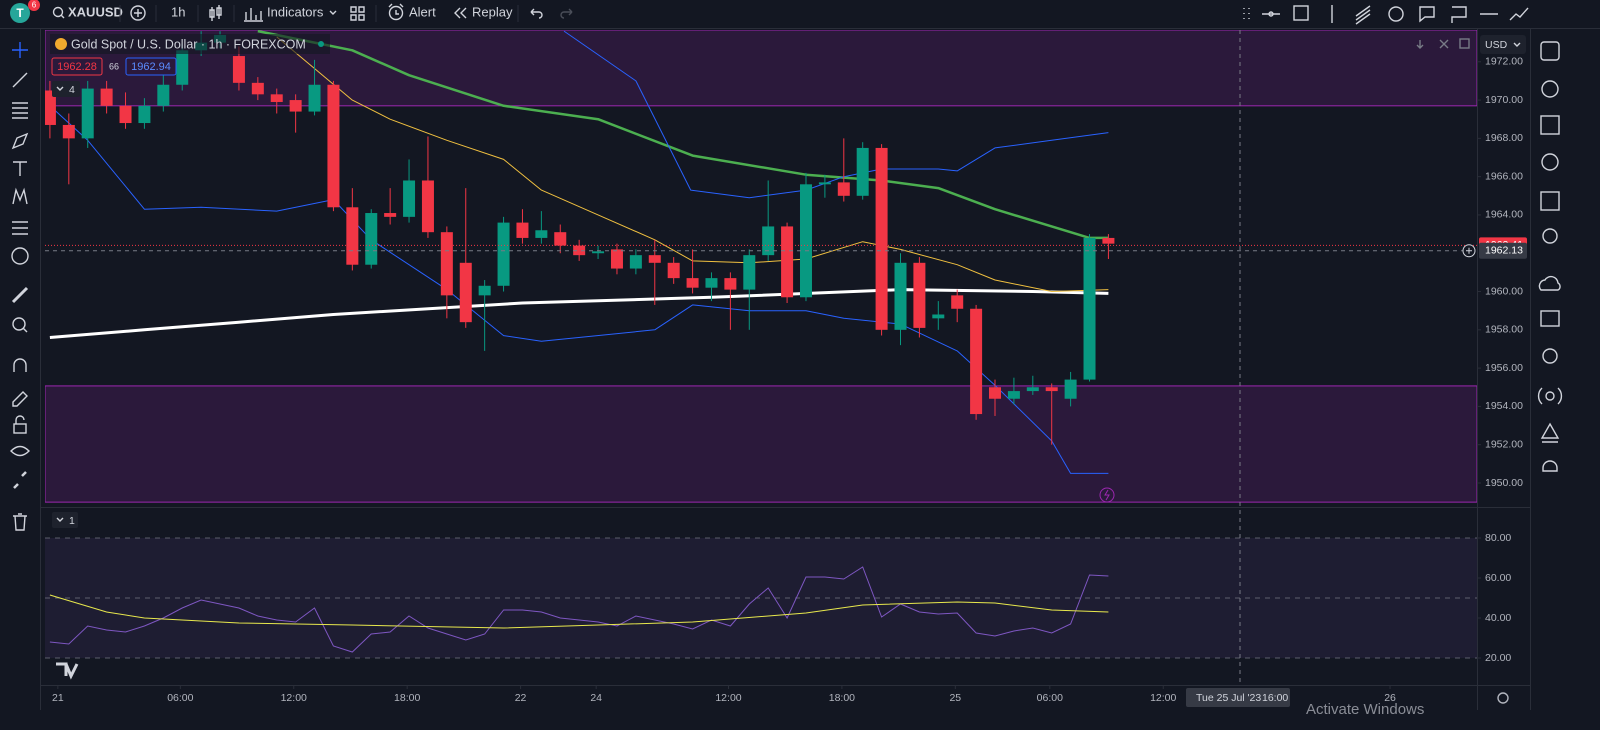 The width and height of the screenshot is (1600, 730). What do you see at coordinates (1550, 356) in the screenshot?
I see `public-chats` at bounding box center [1550, 356].